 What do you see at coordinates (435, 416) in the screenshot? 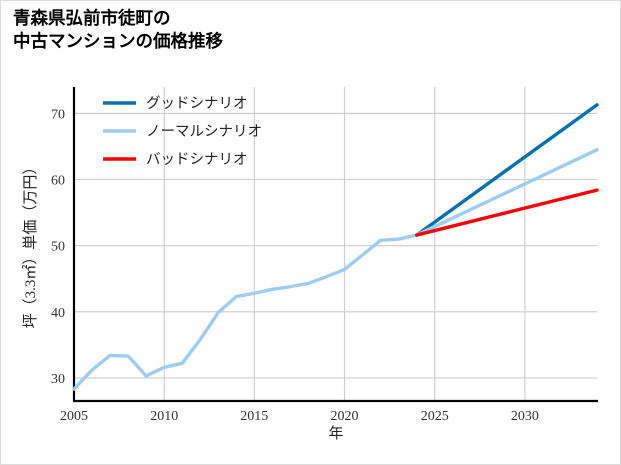
I see `x-tick-label: 2025` at bounding box center [435, 416].